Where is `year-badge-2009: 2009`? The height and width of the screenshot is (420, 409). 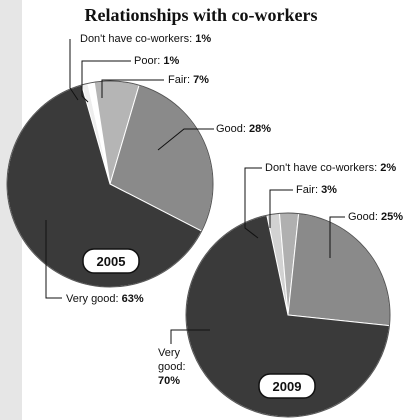
year-badge-2009: 2009 is located at coordinates (287, 386).